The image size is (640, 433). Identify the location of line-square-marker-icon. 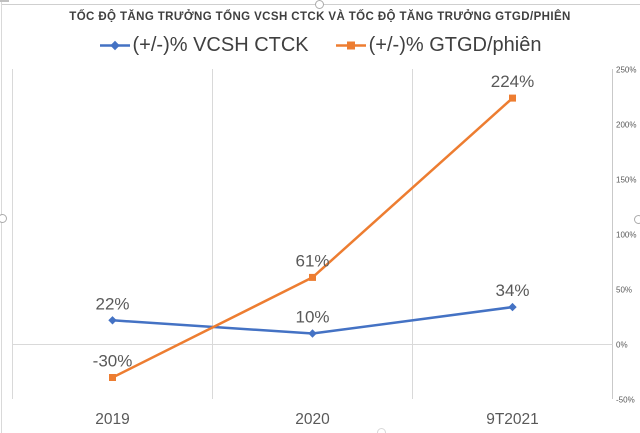
(350, 45).